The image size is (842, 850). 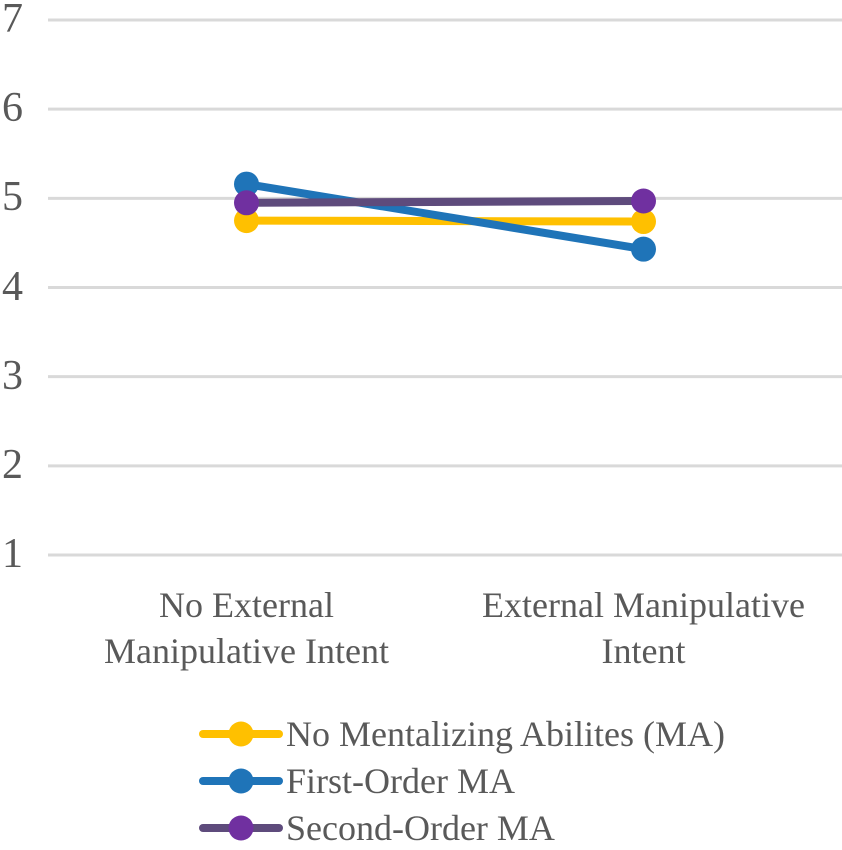 What do you see at coordinates (246, 628) in the screenshot?
I see `x-axis-category-label: No External Manipulative Intent` at bounding box center [246, 628].